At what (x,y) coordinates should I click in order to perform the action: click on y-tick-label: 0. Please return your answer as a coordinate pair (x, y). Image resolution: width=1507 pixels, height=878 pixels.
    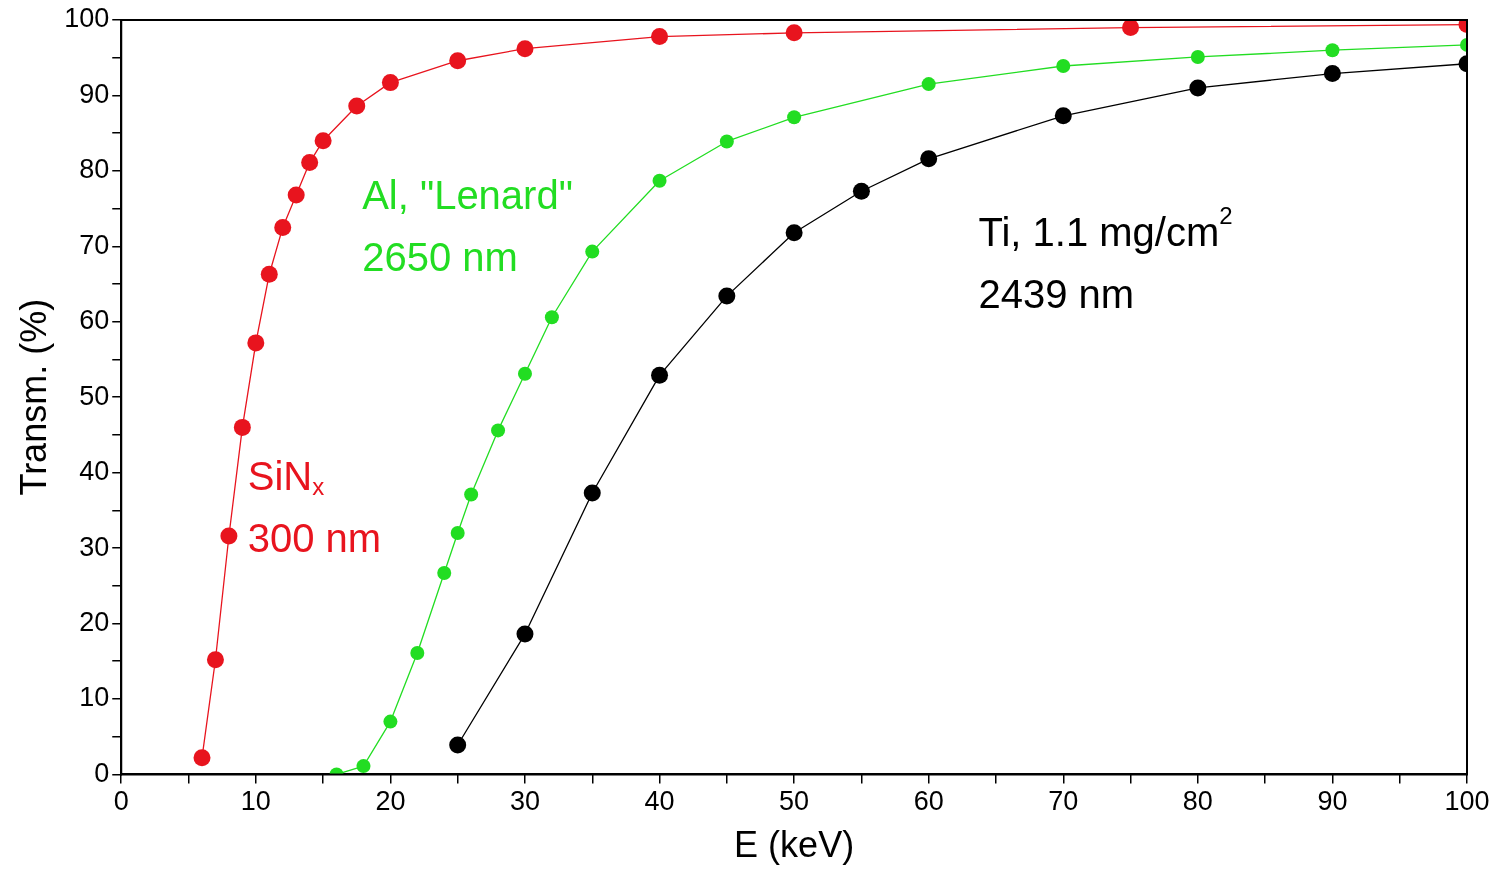
    Looking at the image, I should click on (102, 772).